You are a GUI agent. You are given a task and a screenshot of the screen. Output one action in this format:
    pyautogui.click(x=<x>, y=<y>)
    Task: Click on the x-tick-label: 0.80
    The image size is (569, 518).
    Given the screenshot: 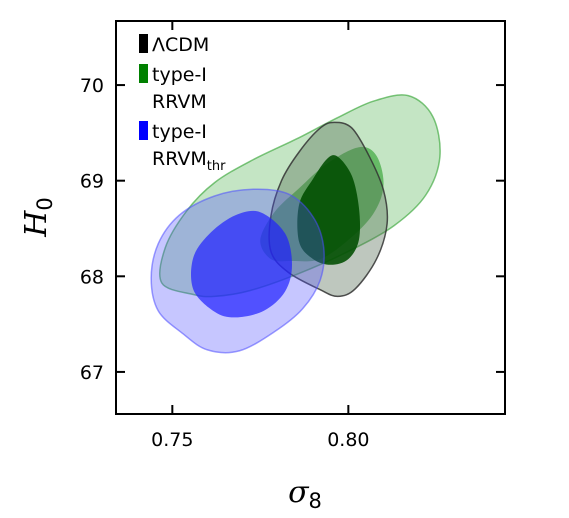 What is the action you would take?
    pyautogui.click(x=348, y=440)
    